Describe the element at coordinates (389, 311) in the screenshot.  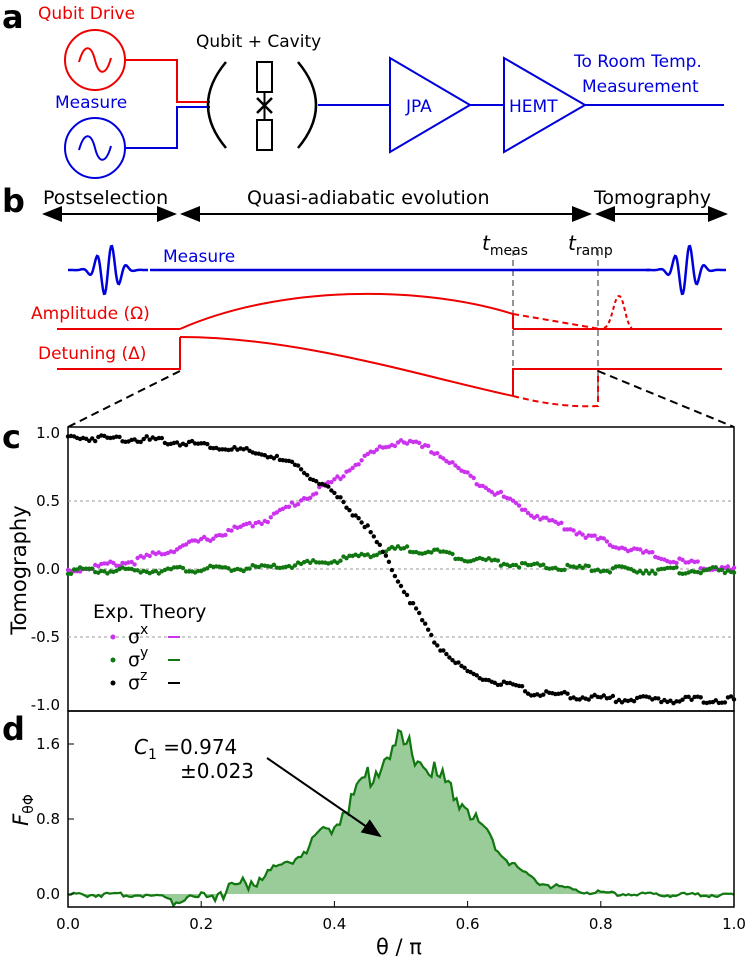
I see `amplitude-line` at that location.